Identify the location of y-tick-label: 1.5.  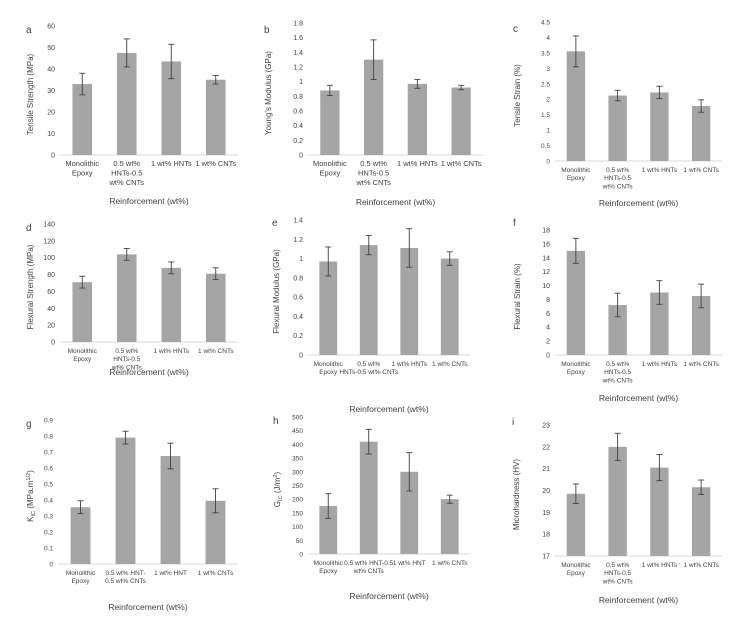
(545, 115).